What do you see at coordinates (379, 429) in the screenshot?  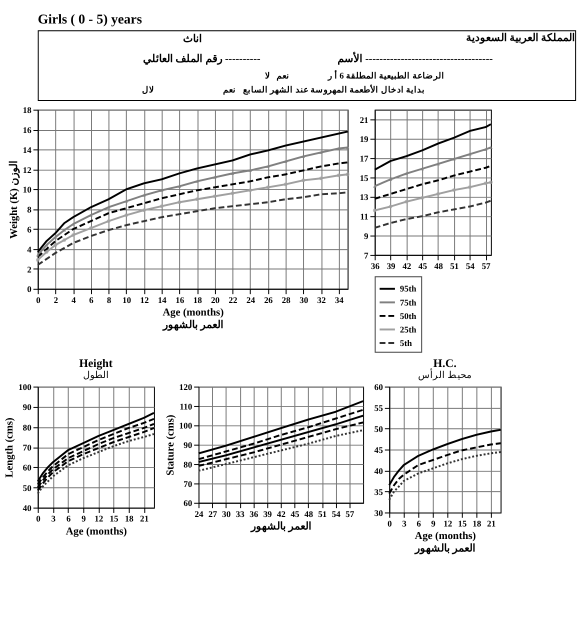 I see `y-tick-label: 50` at bounding box center [379, 429].